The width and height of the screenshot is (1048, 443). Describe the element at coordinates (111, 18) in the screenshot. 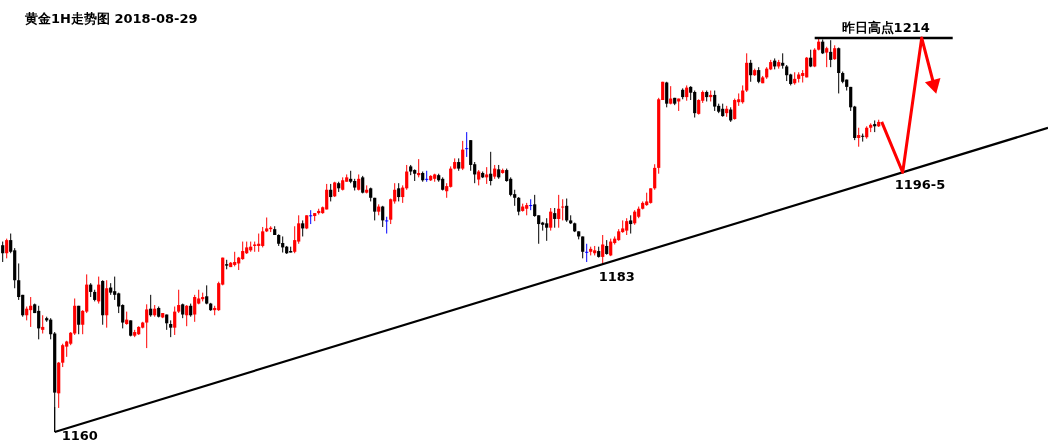

I see `chart-title: 黄金1H走势图 2018-08-29` at that location.